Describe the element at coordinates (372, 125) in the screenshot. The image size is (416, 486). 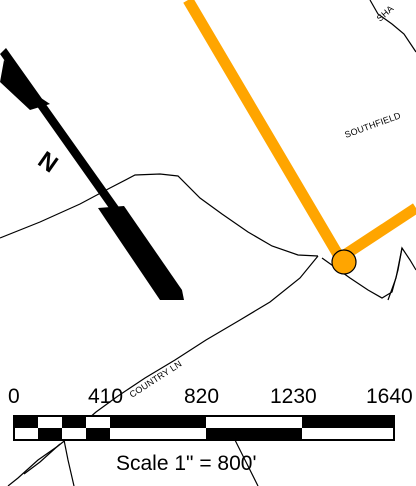
I see `street-label-southfield: SOUTHFIELD` at that location.